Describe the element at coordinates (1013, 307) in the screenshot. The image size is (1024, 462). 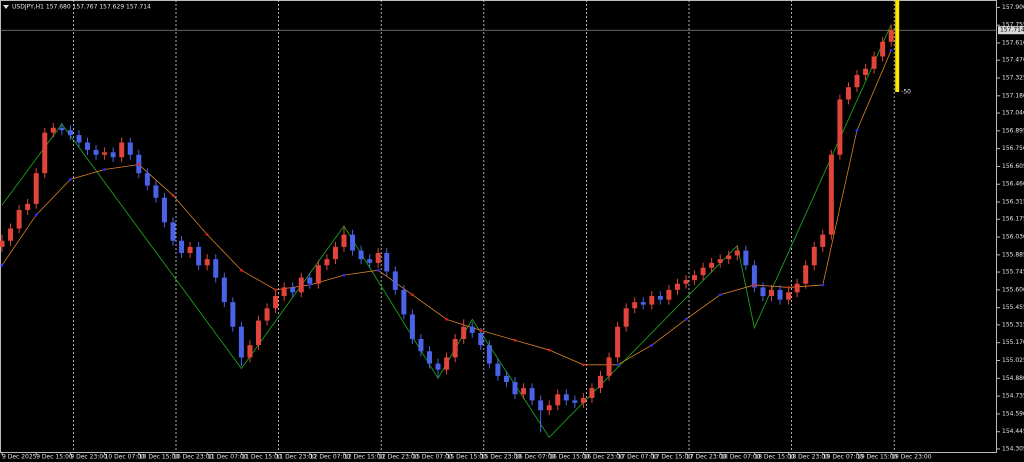
I see `y-tick-label: 155.455` at that location.